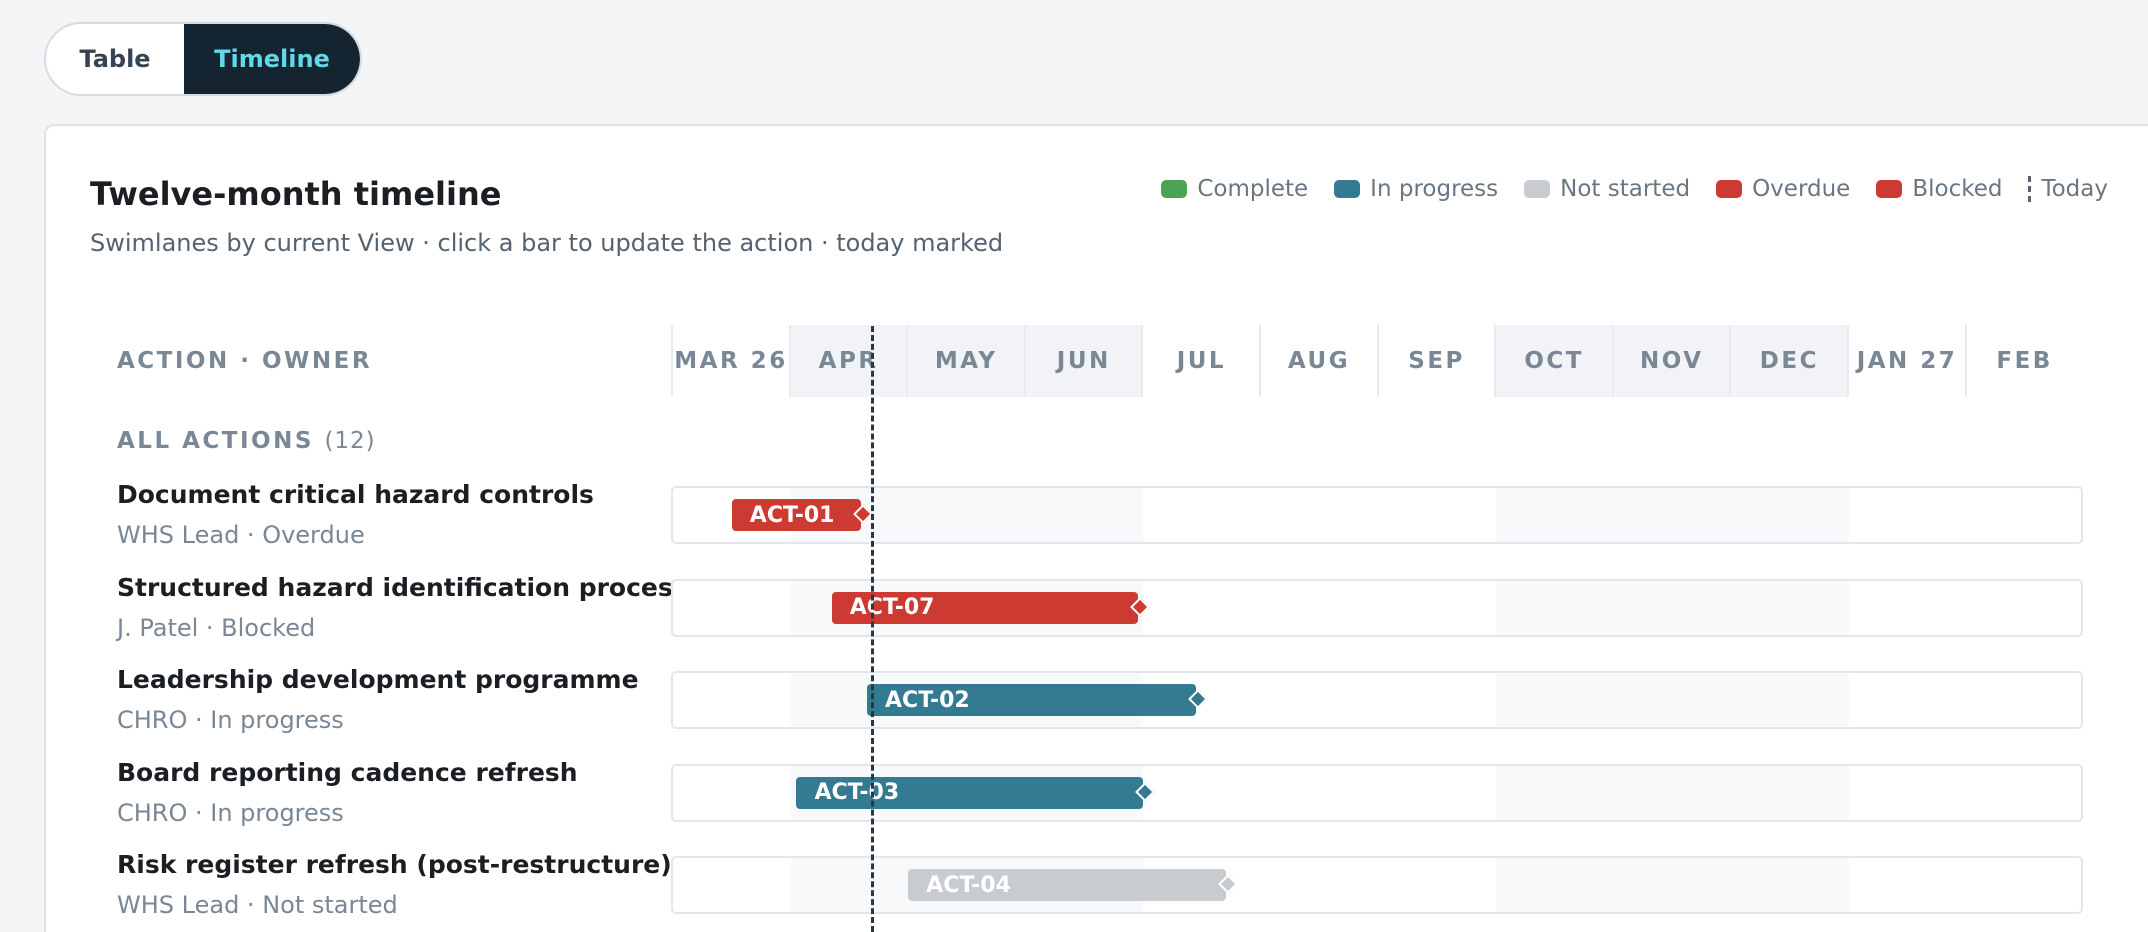  I want to click on legend-item-in-progress: In progress, so click(1416, 189).